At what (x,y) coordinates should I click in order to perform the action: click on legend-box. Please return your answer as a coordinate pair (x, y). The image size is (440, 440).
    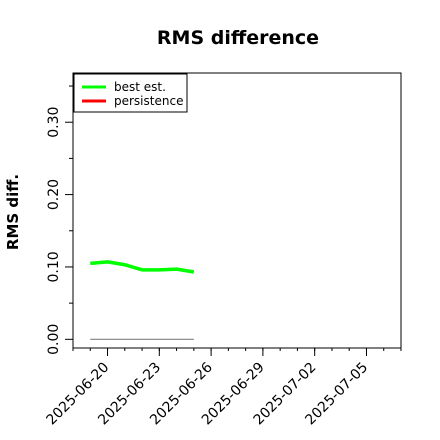
    Looking at the image, I should click on (130, 93).